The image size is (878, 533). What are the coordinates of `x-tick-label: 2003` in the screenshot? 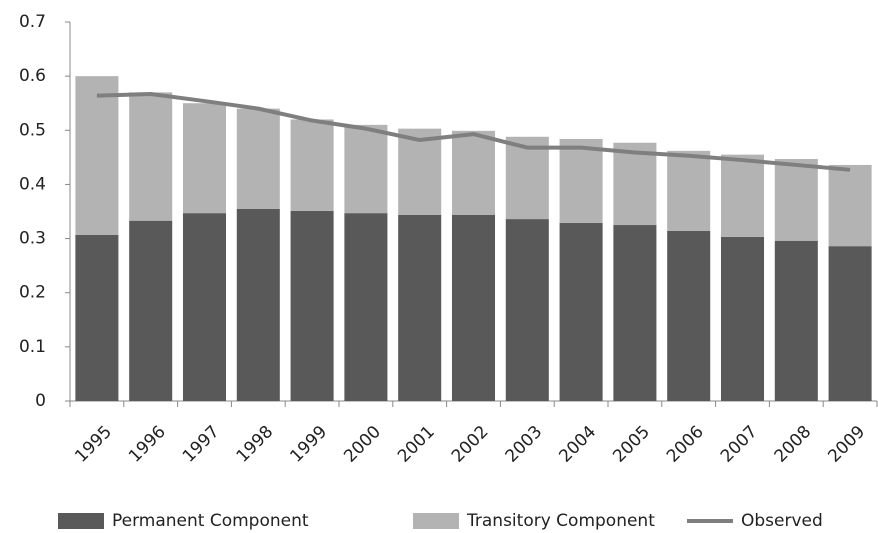 It's located at (524, 444).